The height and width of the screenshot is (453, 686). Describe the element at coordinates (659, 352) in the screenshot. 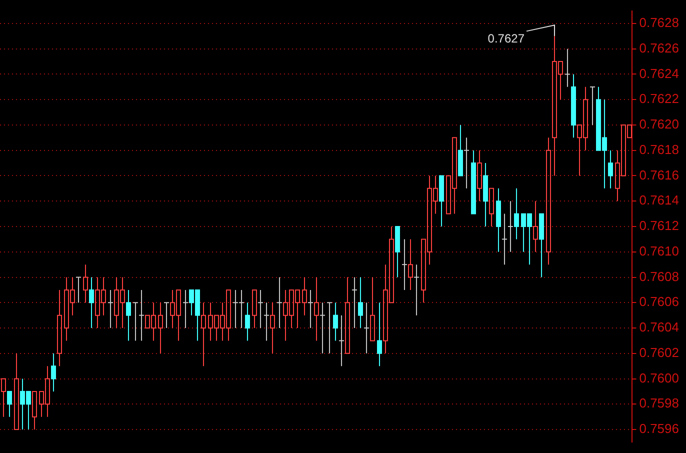

I see `y-tick-label: 0.7602` at that location.